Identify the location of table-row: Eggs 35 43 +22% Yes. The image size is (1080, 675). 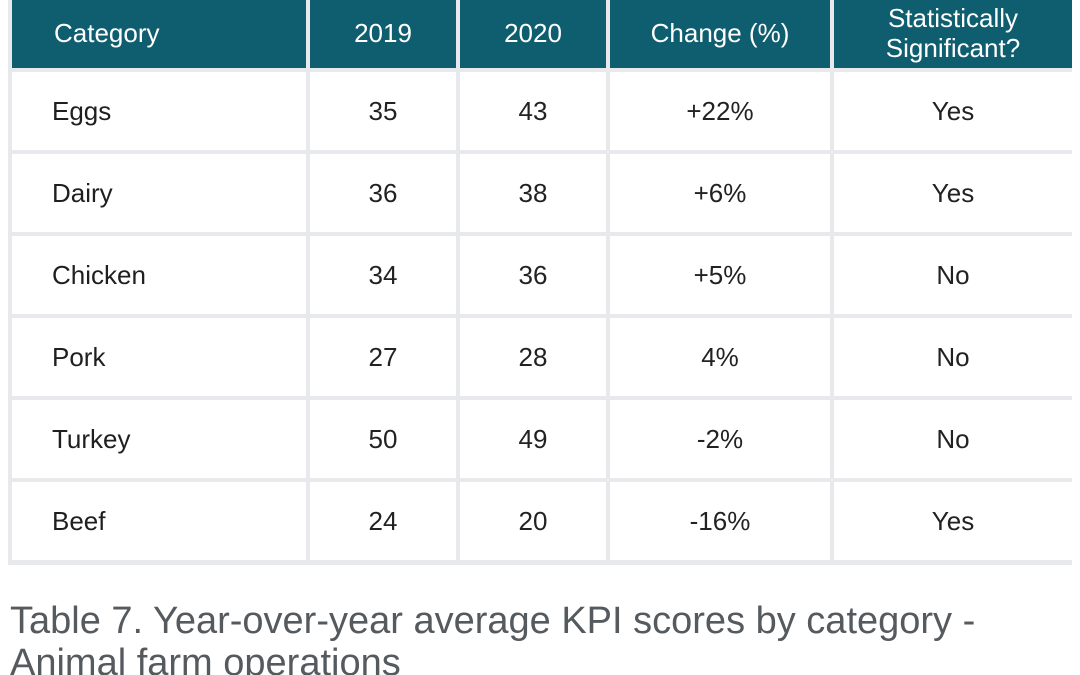
(542, 111).